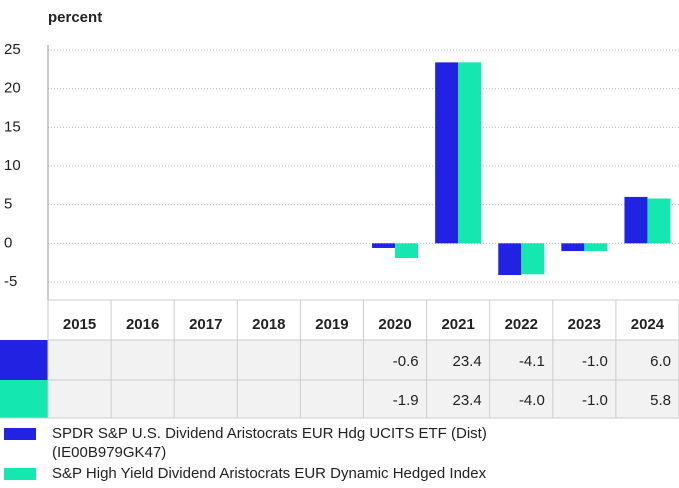  What do you see at coordinates (10, 281) in the screenshot?
I see `y-tick-label: -5` at bounding box center [10, 281].